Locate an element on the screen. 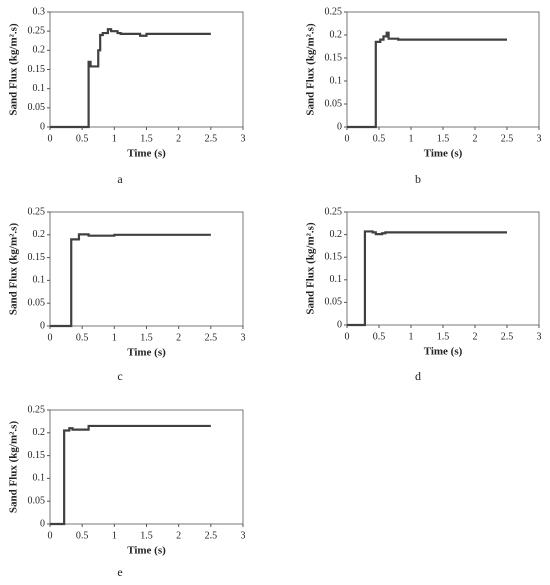  panel-label: e is located at coordinates (119, 572).